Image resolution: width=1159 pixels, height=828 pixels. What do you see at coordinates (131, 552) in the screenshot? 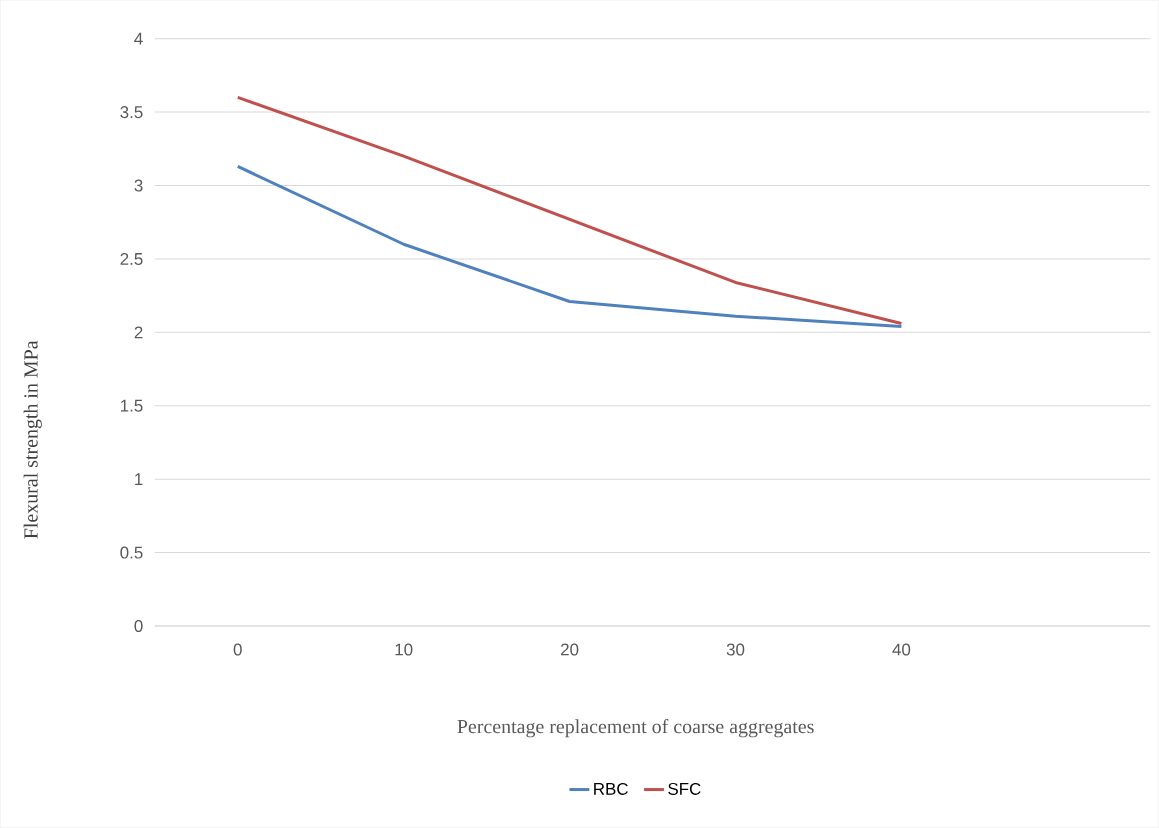
I see `y-tick-label: 0.5` at bounding box center [131, 552].